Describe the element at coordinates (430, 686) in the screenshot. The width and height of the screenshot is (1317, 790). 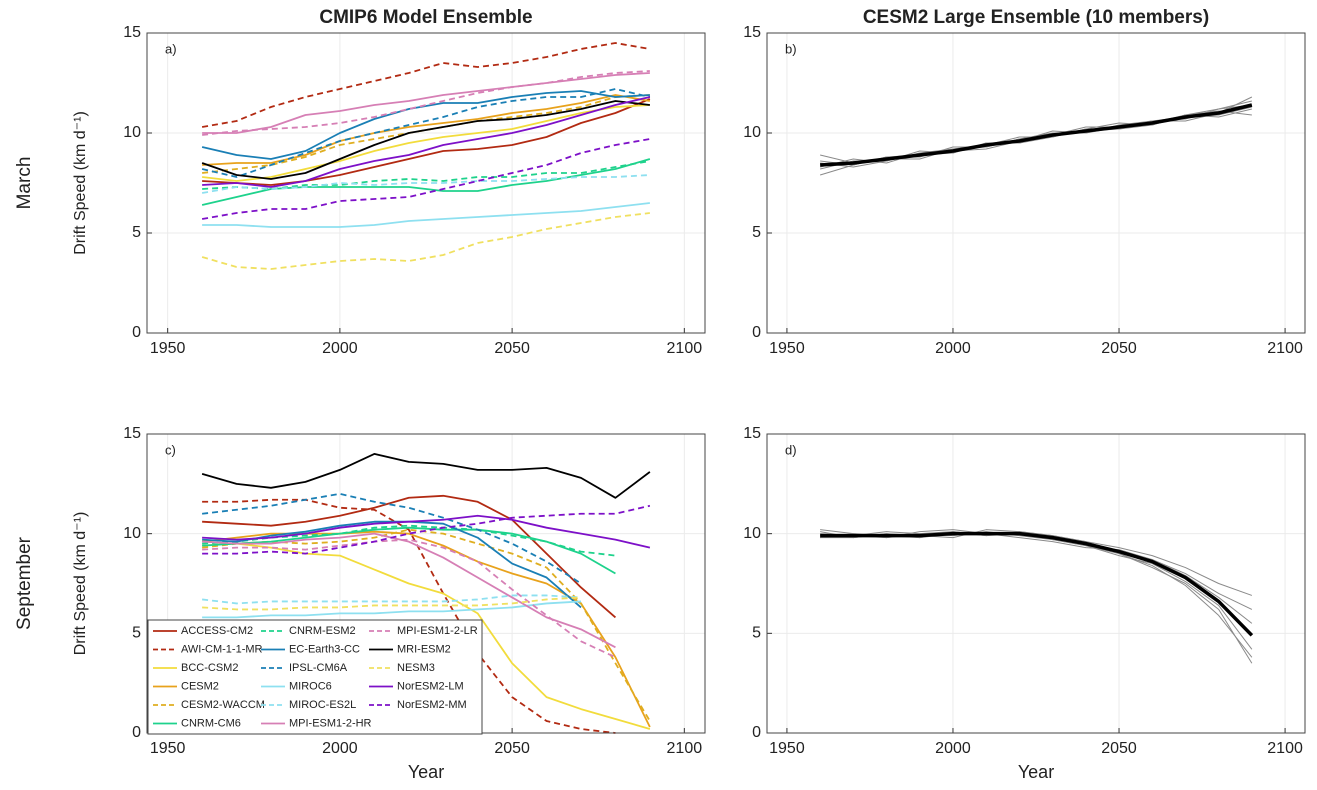
I see `legend-label: NorESM2-LM` at that location.